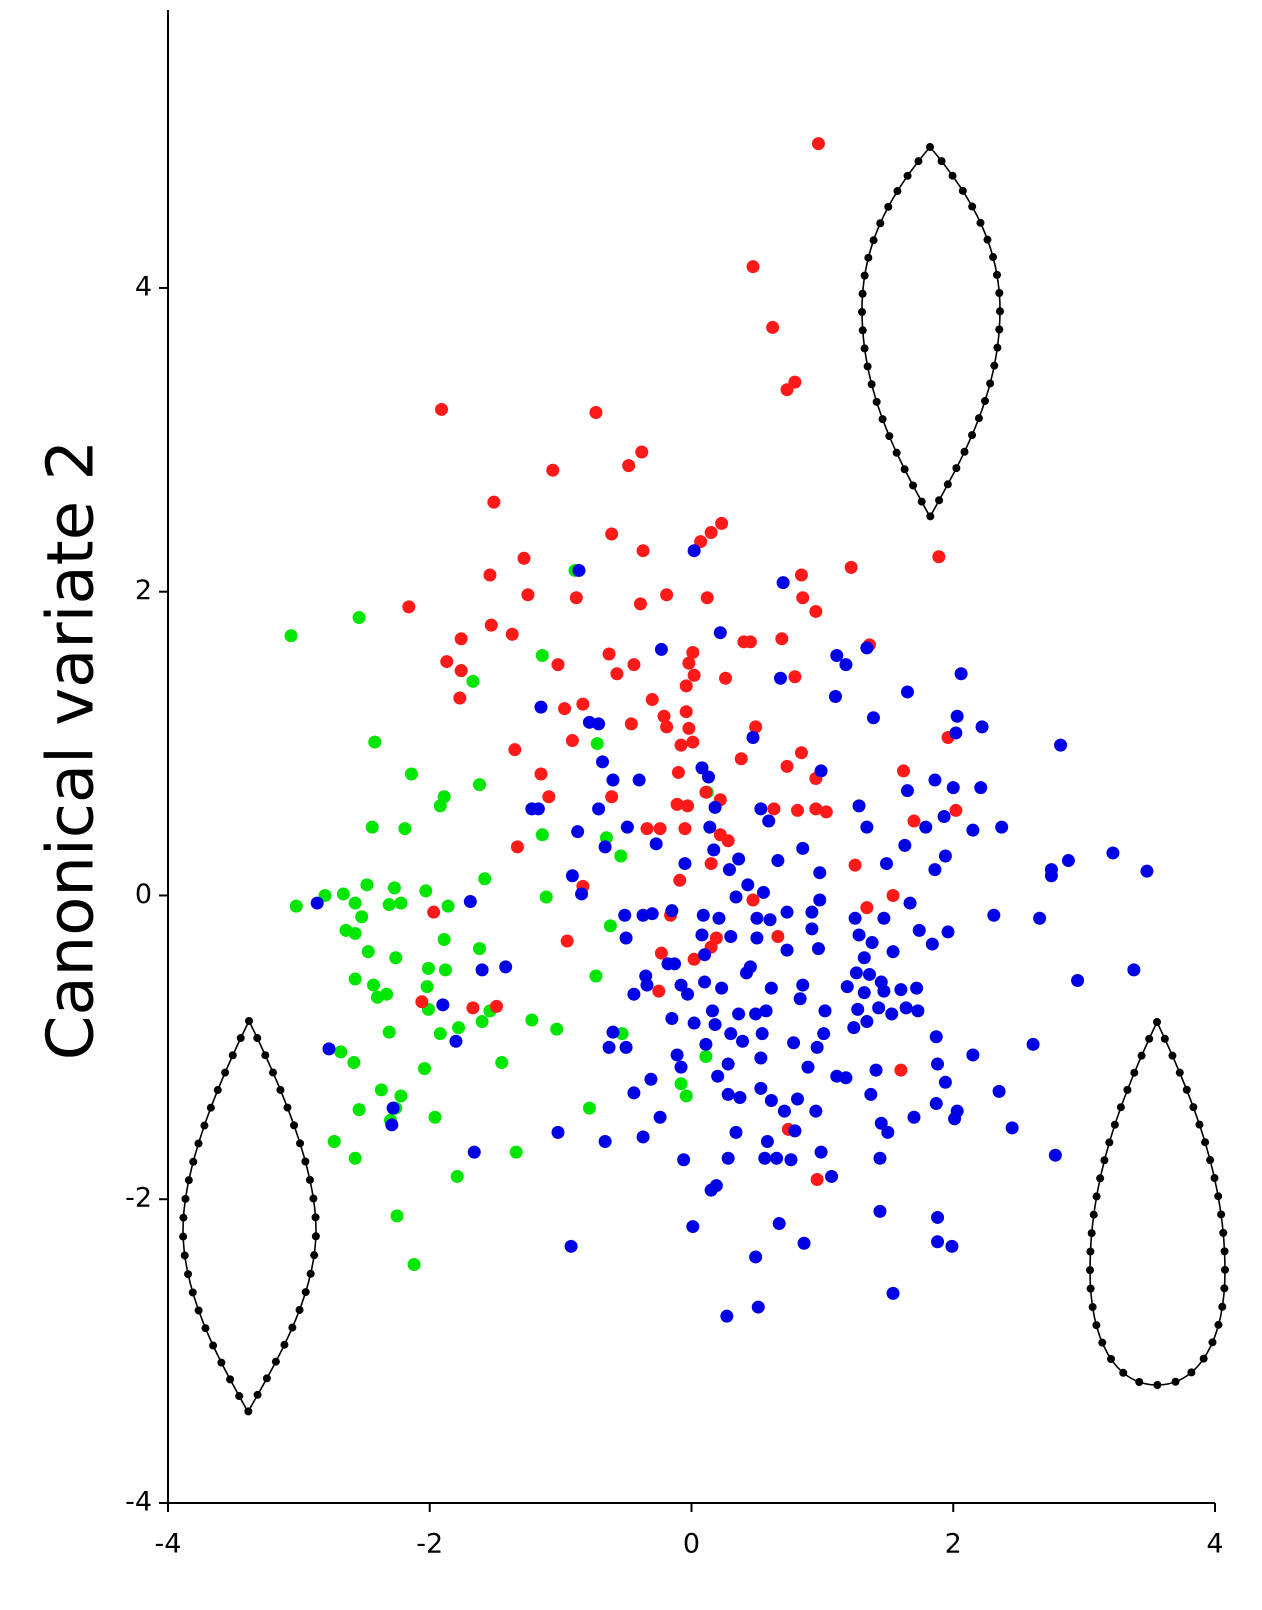  I want to click on x-tick-label: -2, so click(429, 1544).